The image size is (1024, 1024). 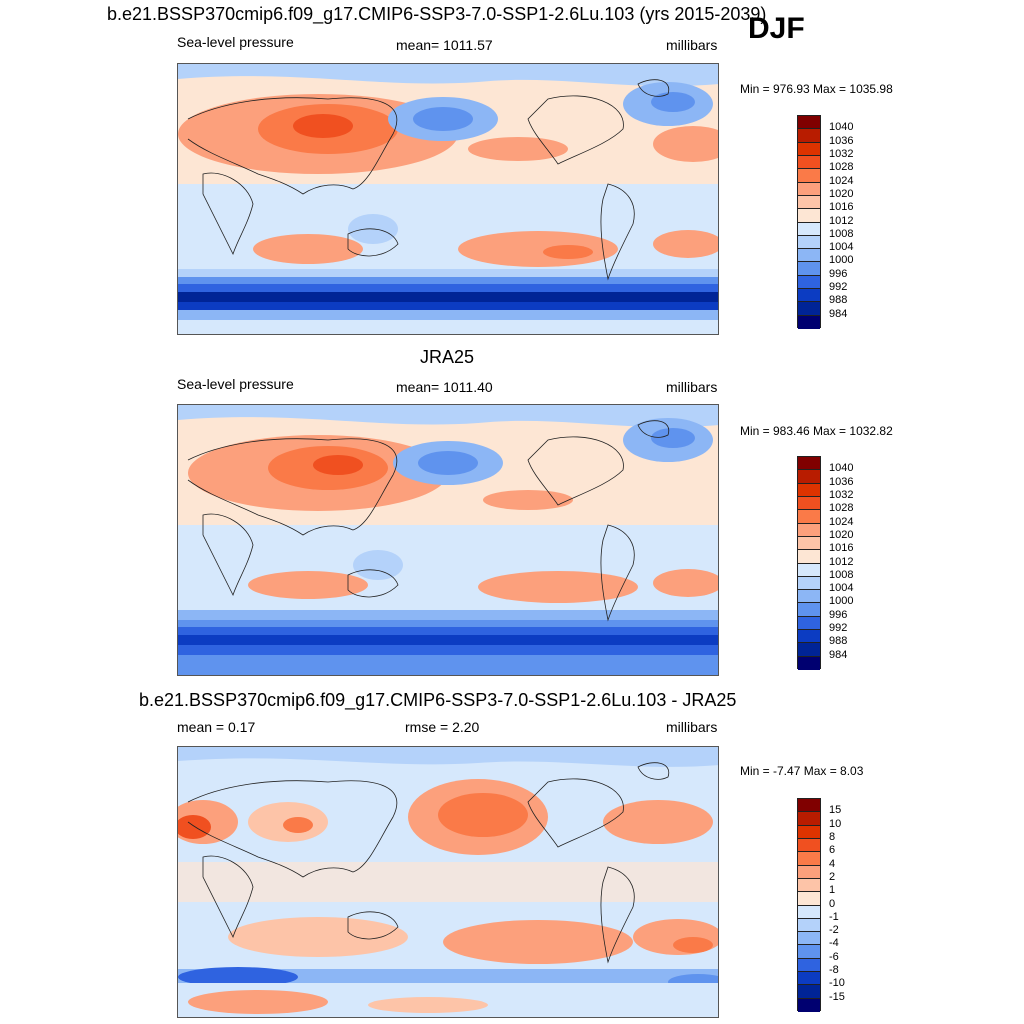 I want to click on panel3-colorbar-label: -15, so click(x=837, y=996).